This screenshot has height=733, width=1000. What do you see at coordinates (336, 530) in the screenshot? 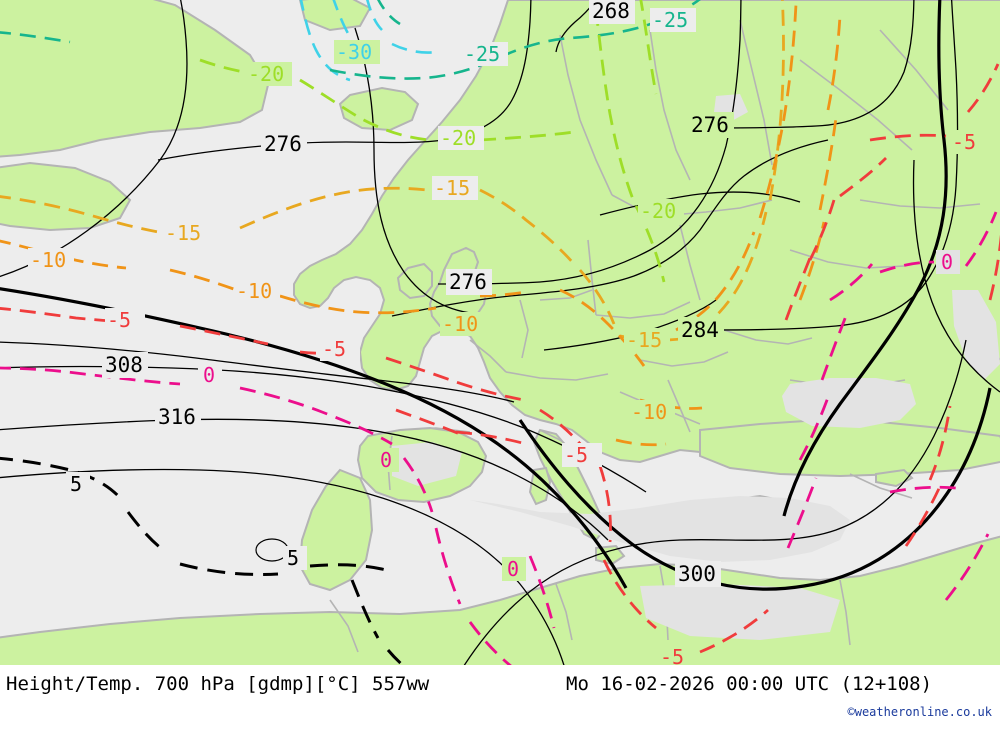
I see `land-morocco` at bounding box center [336, 530].